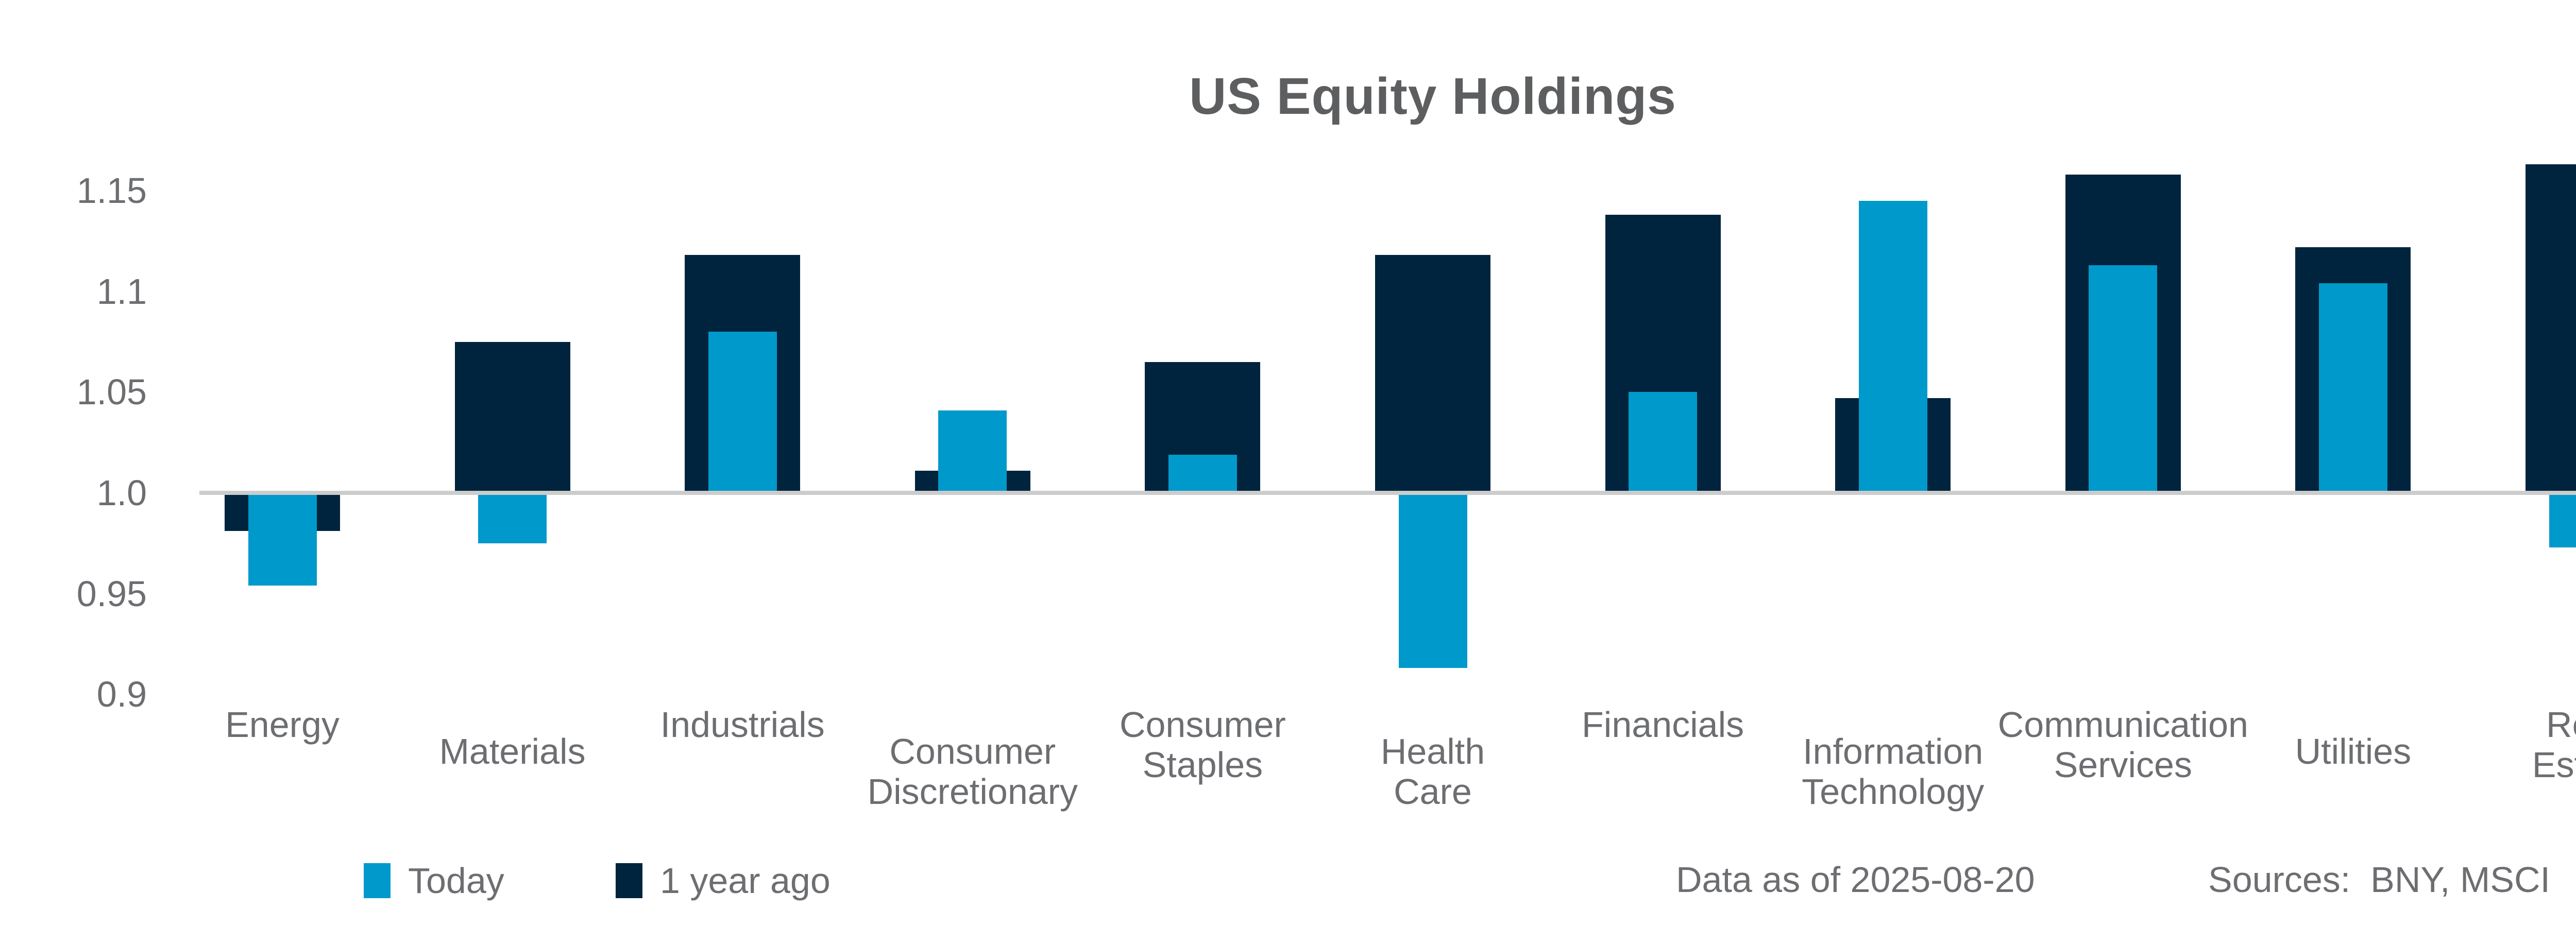 The height and width of the screenshot is (927, 2576). Describe the element at coordinates (2562, 520) in the screenshot. I see `bar-today-real-estate` at that location.